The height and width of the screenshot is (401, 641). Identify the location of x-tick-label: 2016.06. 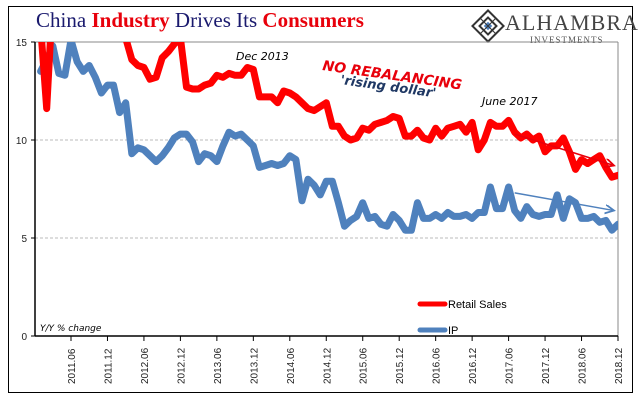
(437, 365).